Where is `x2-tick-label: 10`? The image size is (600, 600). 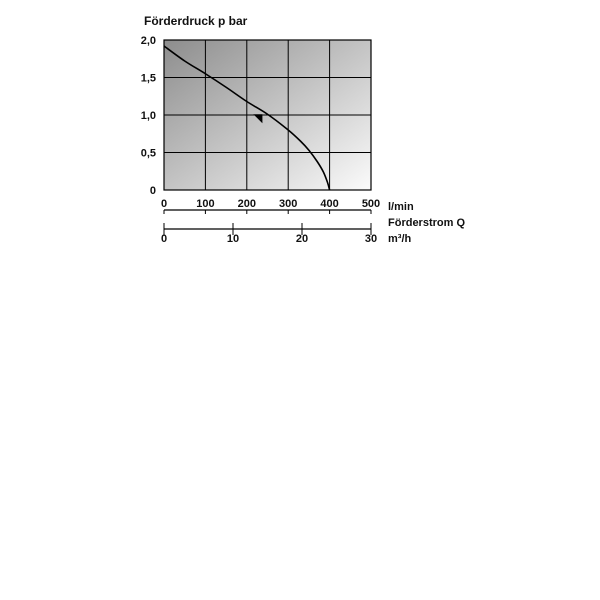
x2-tick-label: 10 is located at coordinates (233, 239).